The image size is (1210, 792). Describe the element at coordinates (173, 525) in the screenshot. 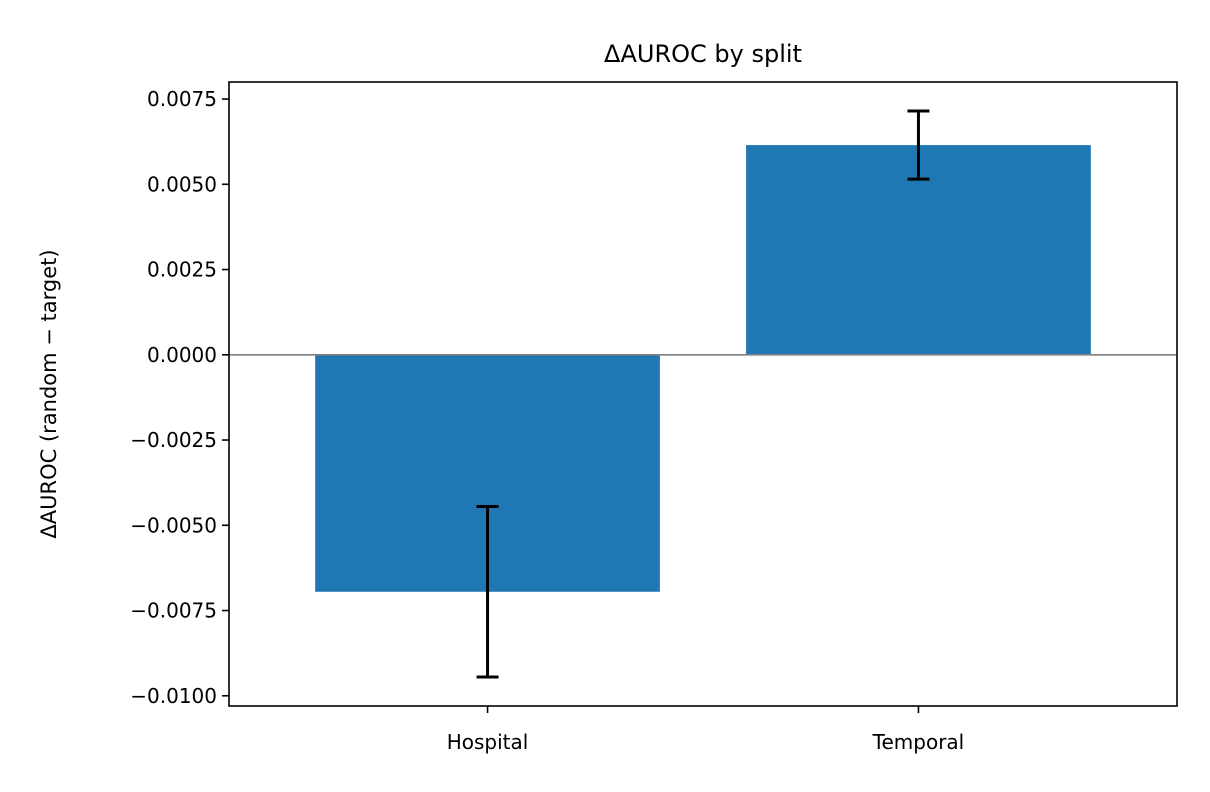

I see `y-tick-label: −0.0050` at that location.